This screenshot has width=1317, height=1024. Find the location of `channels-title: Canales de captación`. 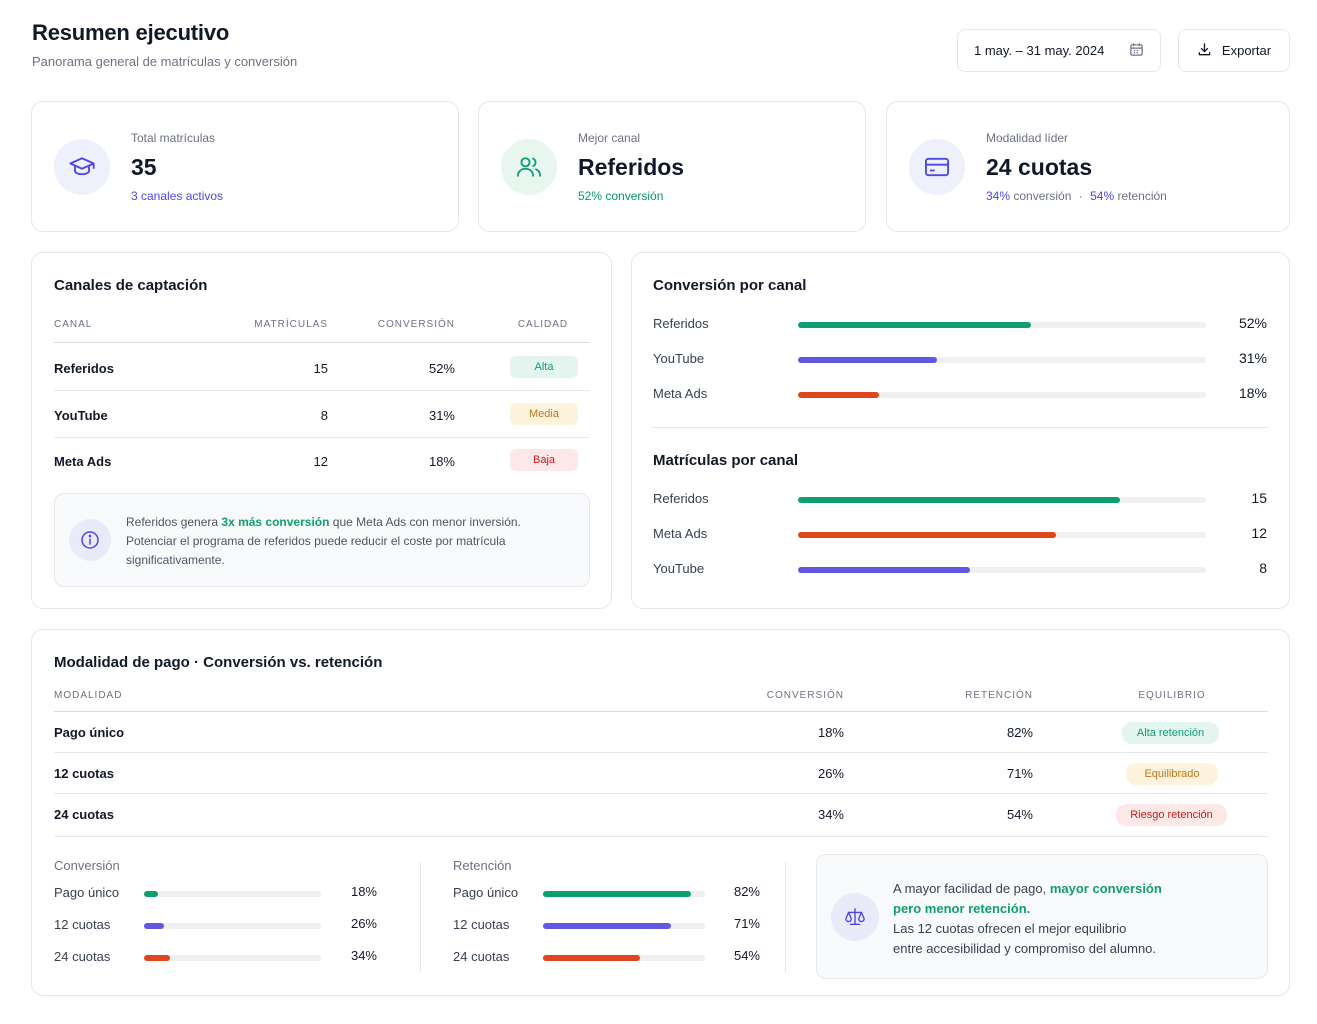

channels-title: Canales de captación is located at coordinates (131, 285).